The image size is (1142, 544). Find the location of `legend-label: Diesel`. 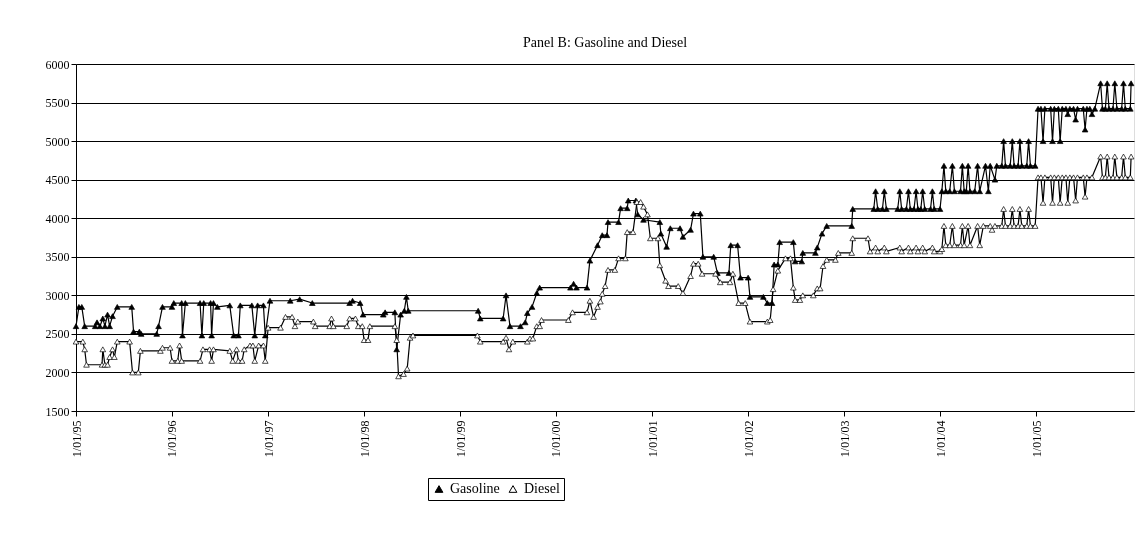

legend-label: Diesel is located at coordinates (542, 488).